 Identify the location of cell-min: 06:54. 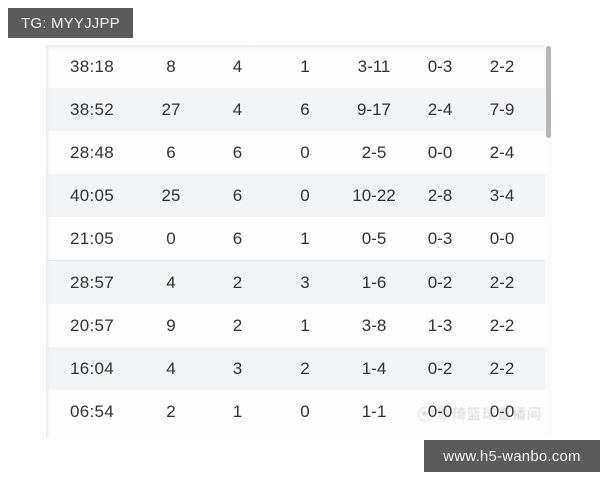
(92, 411).